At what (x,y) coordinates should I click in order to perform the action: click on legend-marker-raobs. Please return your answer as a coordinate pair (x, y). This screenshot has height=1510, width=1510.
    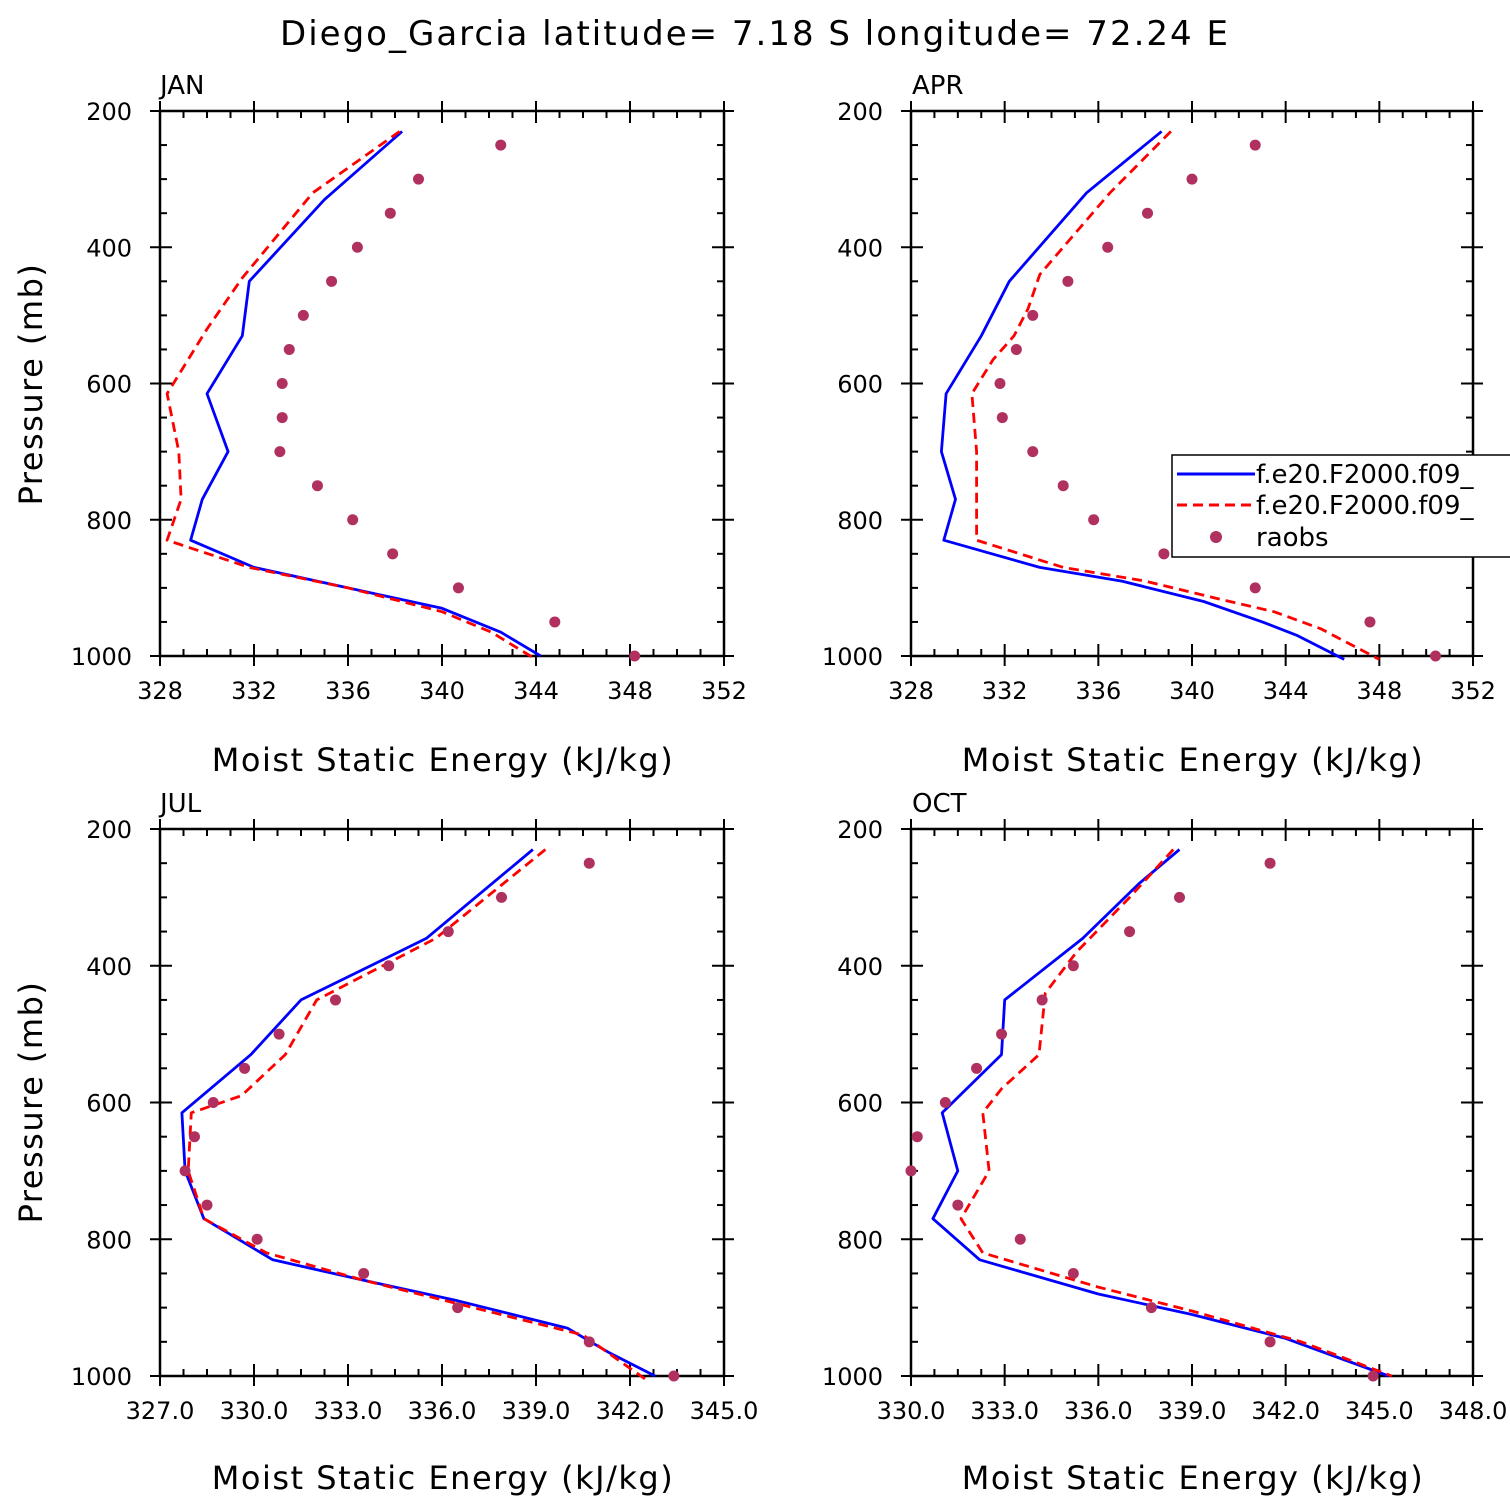
    Looking at the image, I should click on (1216, 537).